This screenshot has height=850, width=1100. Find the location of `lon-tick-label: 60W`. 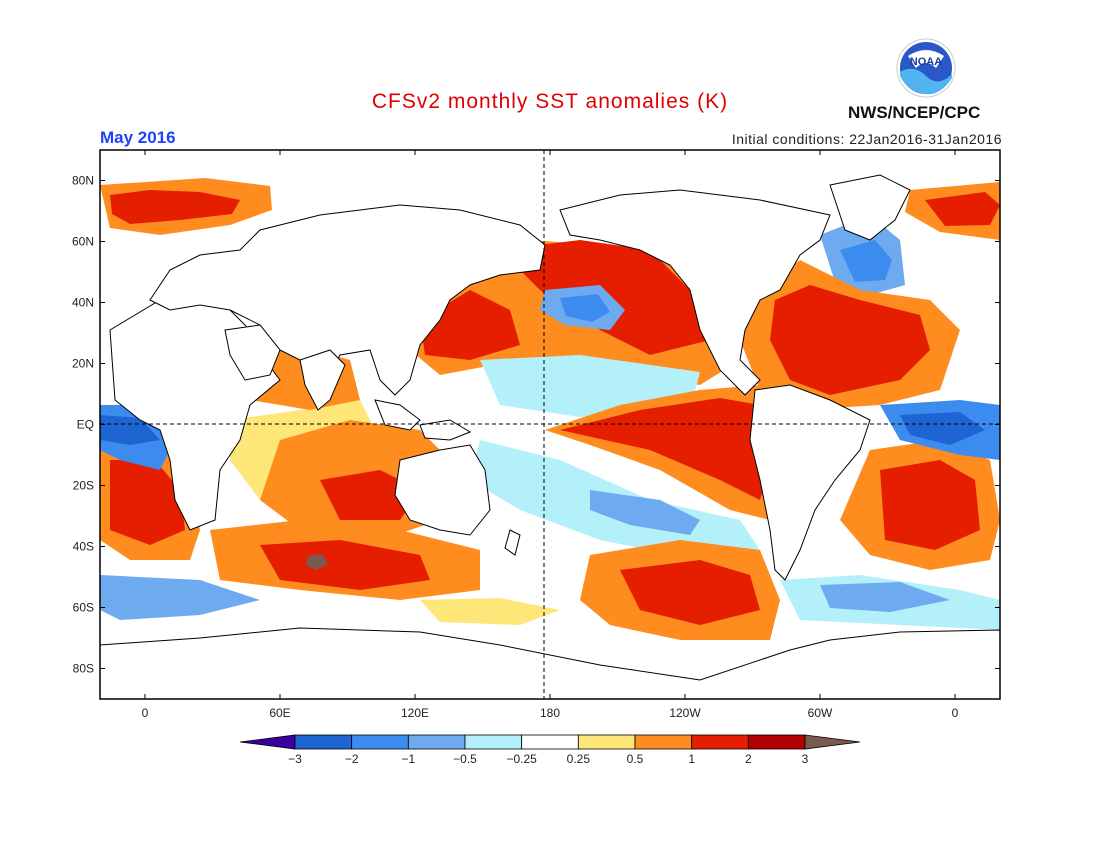

lon-tick-label: 60W is located at coordinates (820, 713).